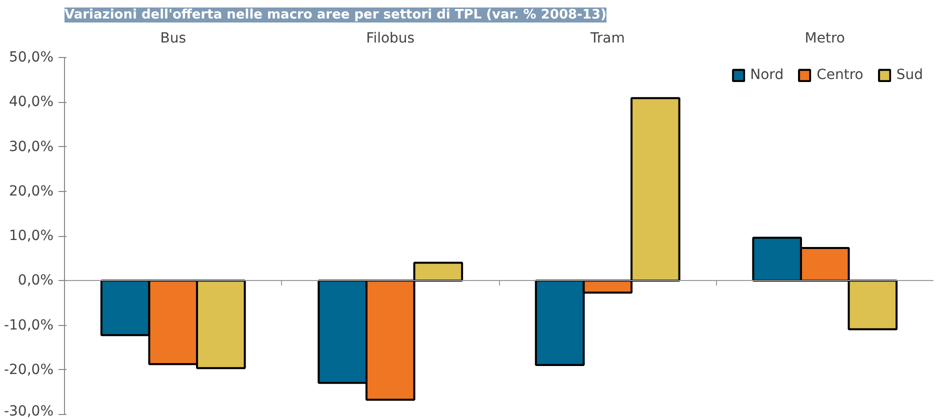 This screenshot has width=948, height=419. I want to click on y-tick-label: 20,0%, so click(31, 191).